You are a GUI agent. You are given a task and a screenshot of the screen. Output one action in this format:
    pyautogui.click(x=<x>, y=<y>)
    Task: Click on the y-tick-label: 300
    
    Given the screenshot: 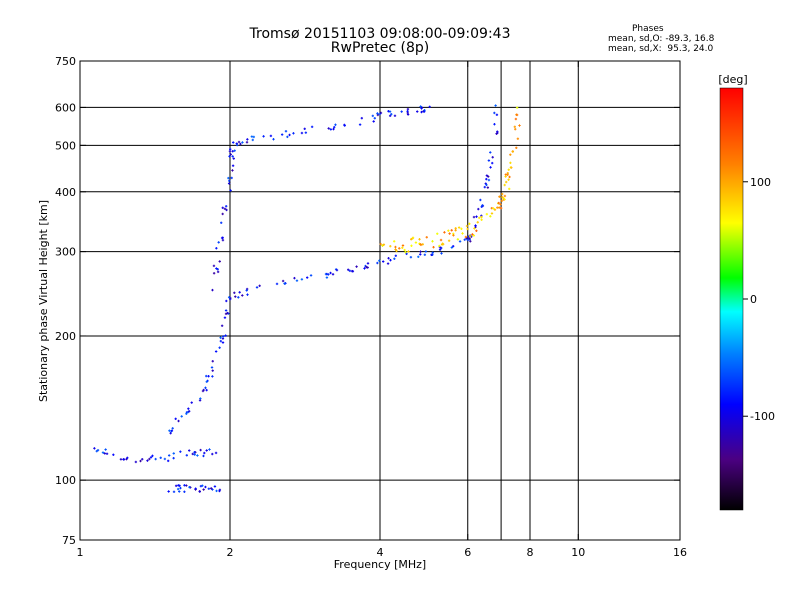 What is the action you would take?
    pyautogui.click(x=65, y=252)
    